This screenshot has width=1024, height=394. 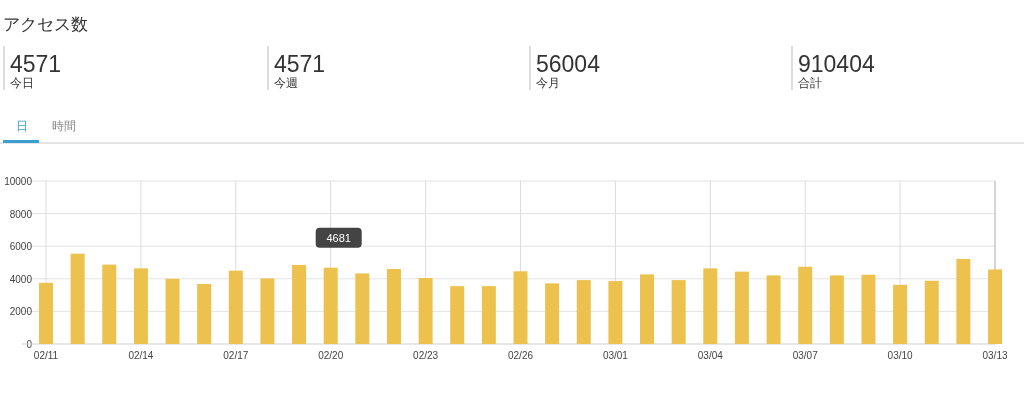 I want to click on text: 日, so click(x=22, y=126).